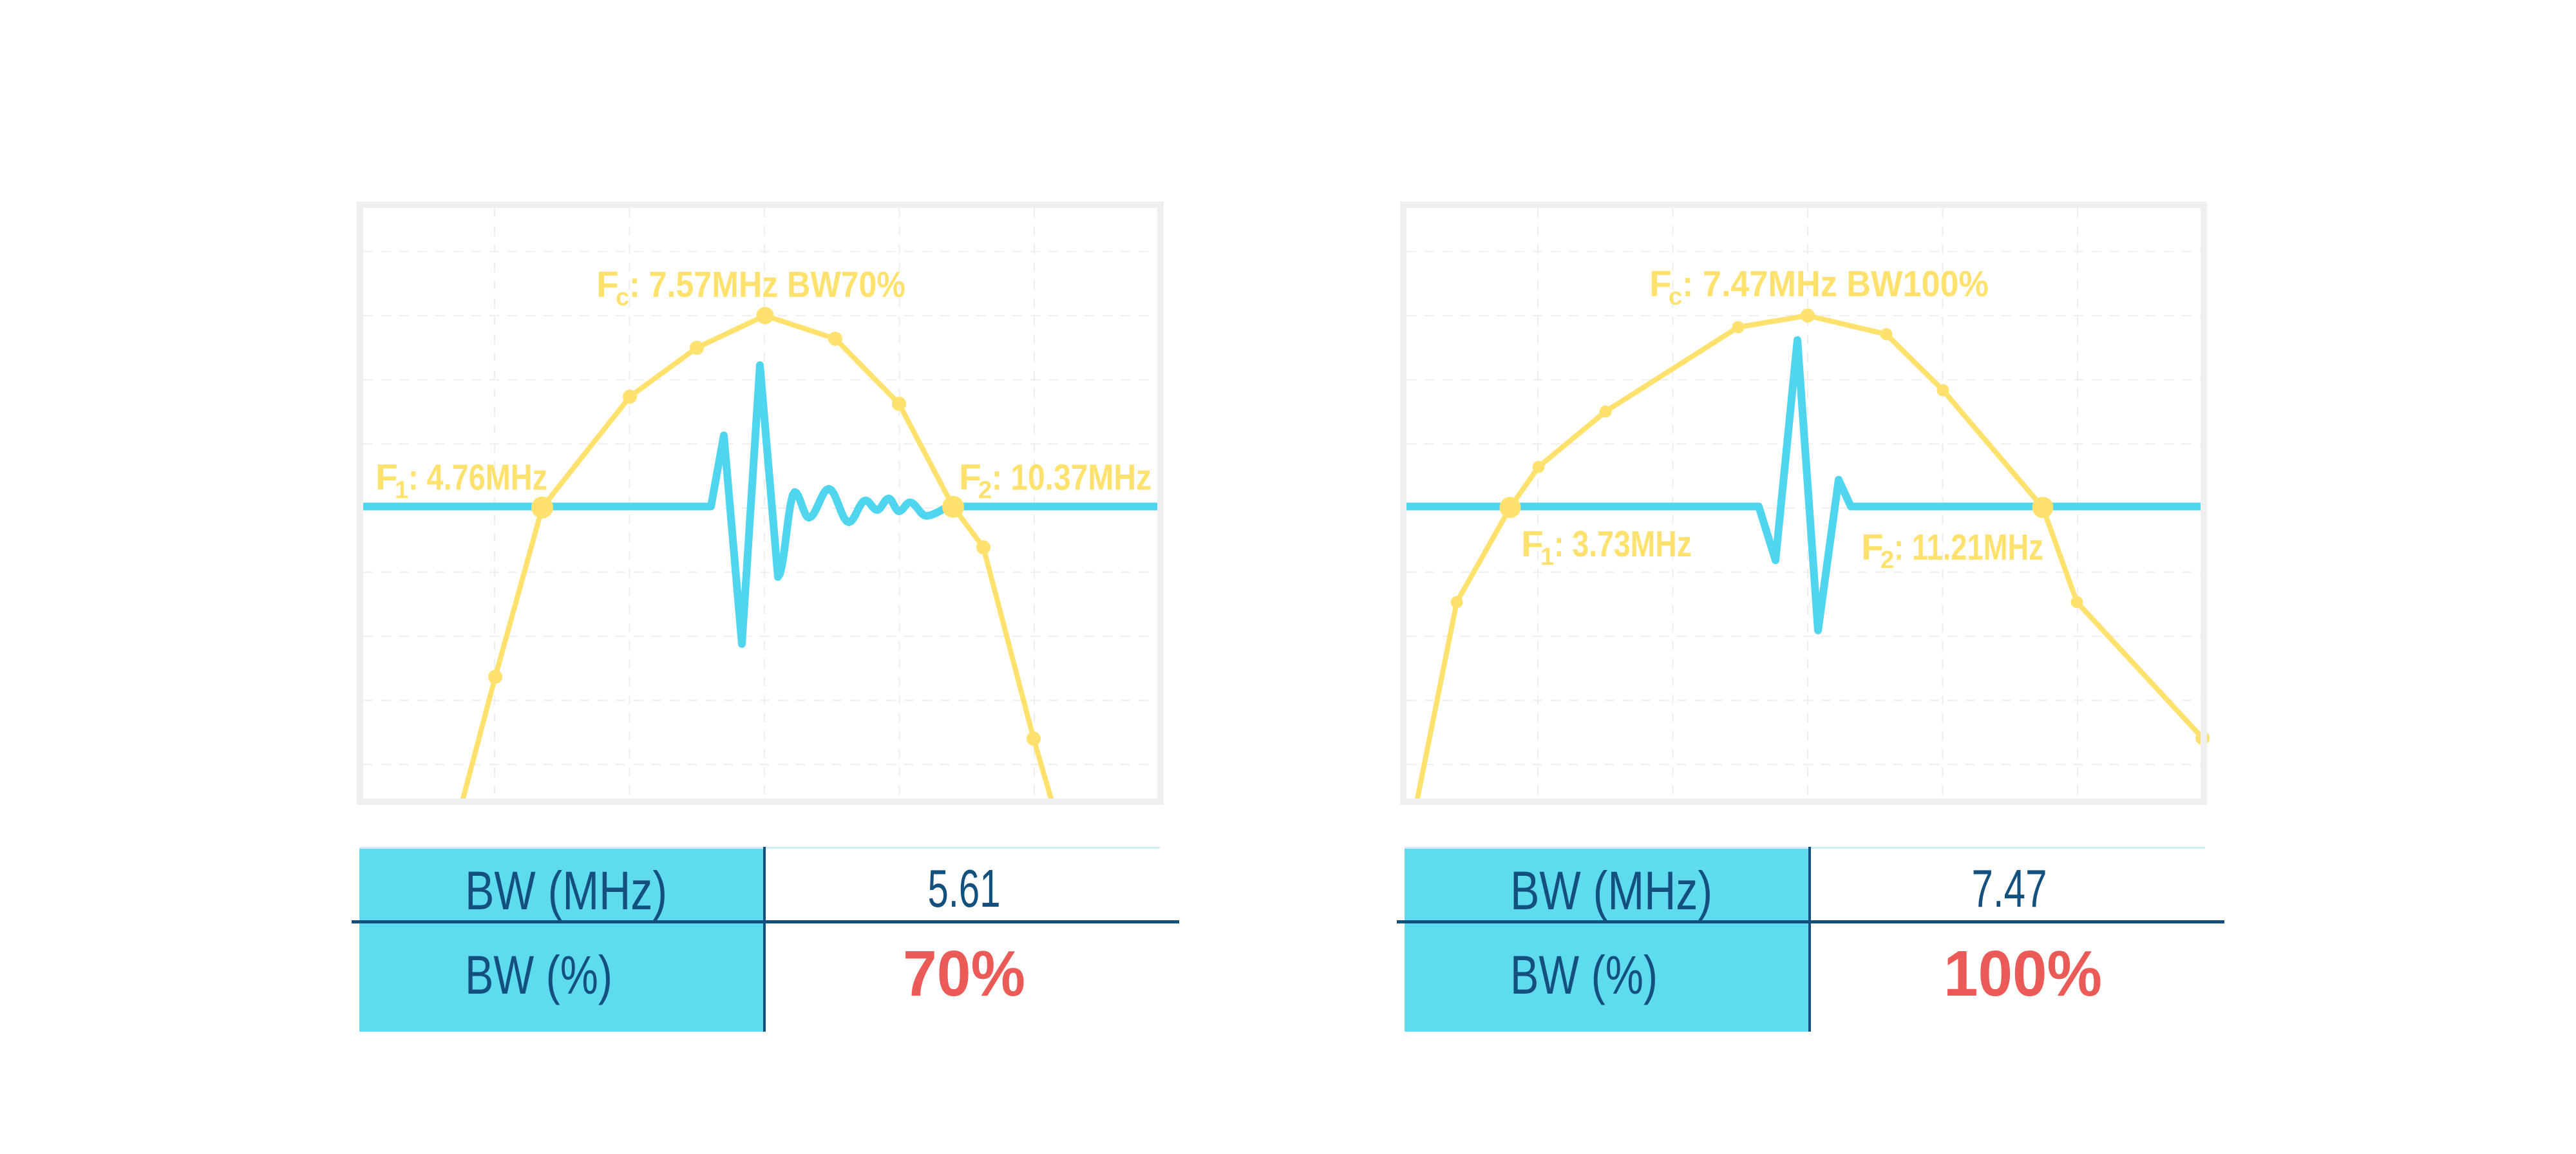 Image resolution: width=2576 pixels, height=1154 pixels. I want to click on svg-text: 5.61, so click(965, 888).